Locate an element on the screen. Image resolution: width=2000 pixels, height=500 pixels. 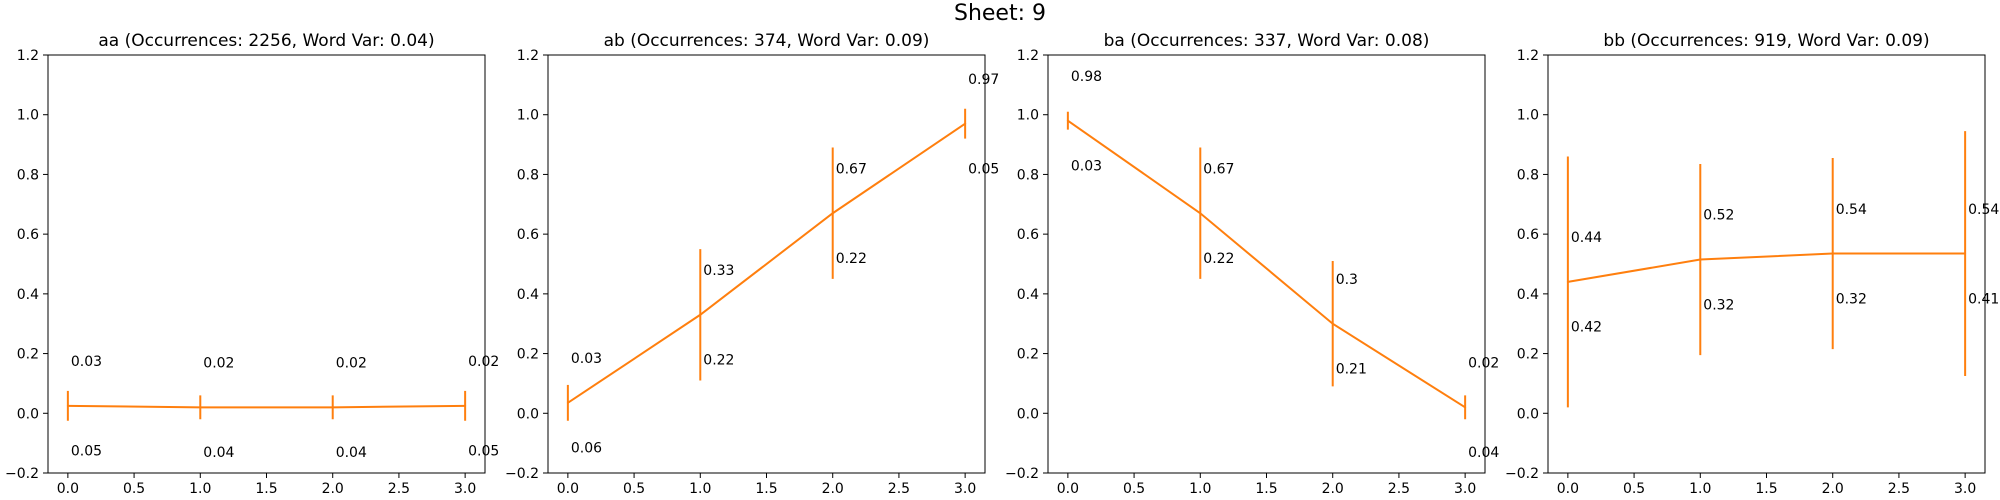
chart-title: ba (Occurrences: 337, Word Var: 0.08) is located at coordinates (1267, 41).